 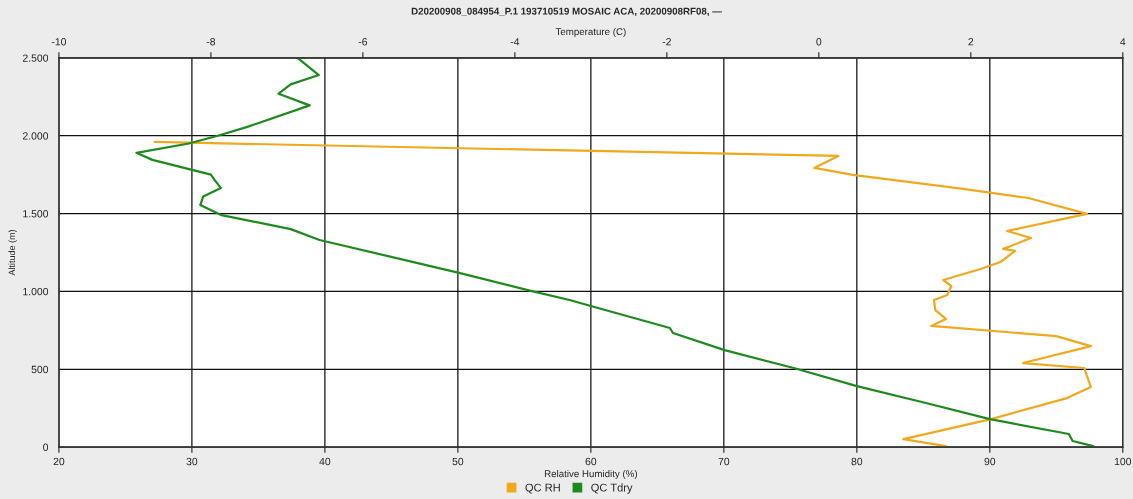 What do you see at coordinates (458, 461) in the screenshot?
I see `x-tick-label: 50` at bounding box center [458, 461].